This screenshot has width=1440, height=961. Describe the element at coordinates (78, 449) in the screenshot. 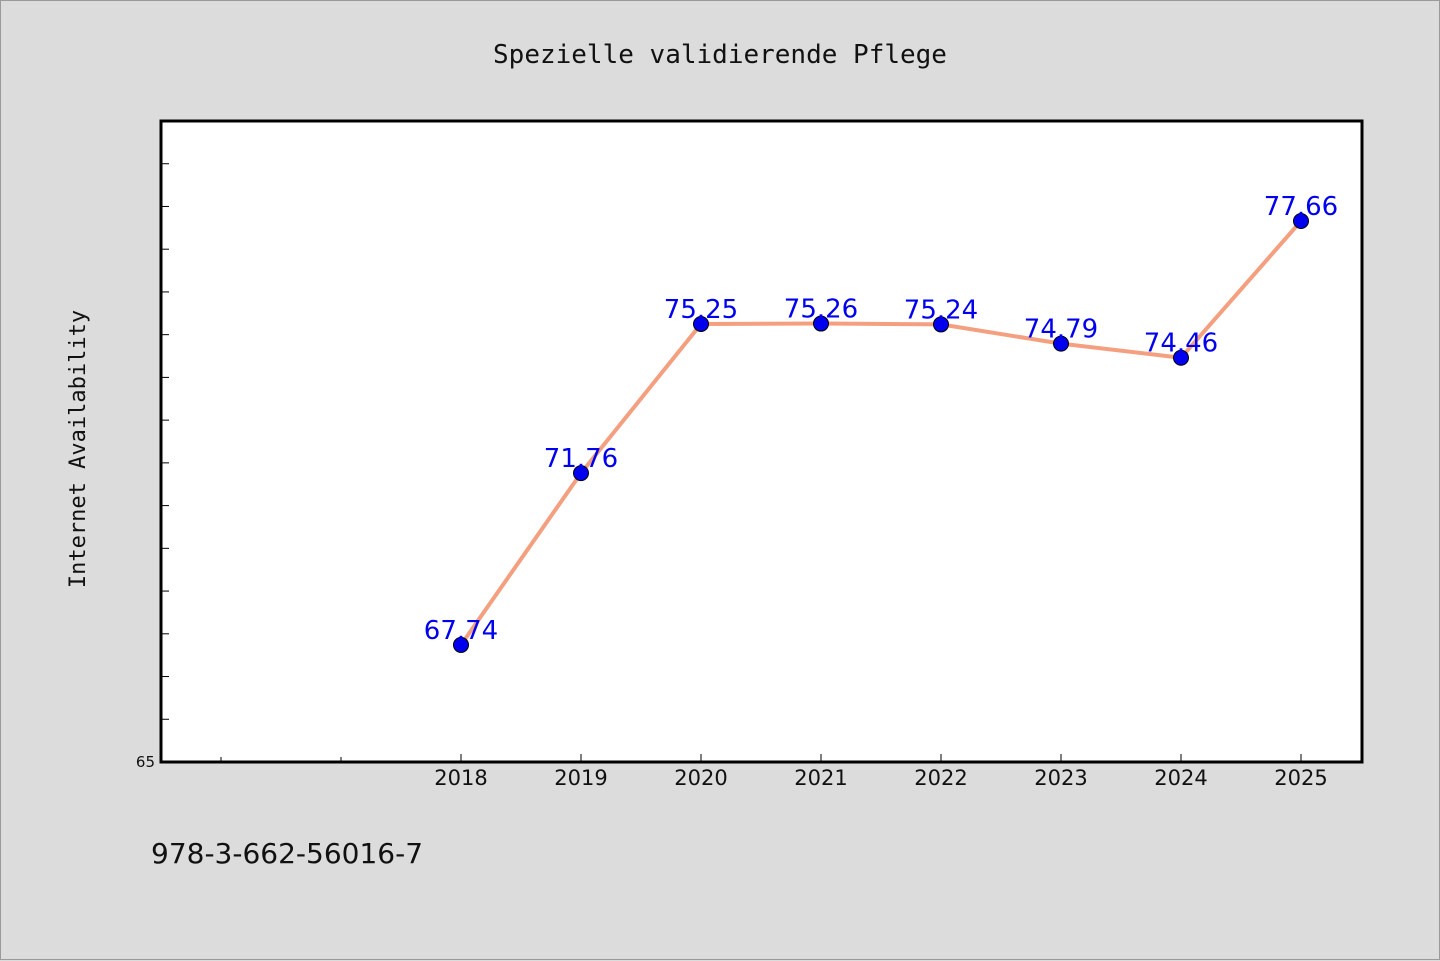

I see `y-axis-label: Internet Availability` at that location.